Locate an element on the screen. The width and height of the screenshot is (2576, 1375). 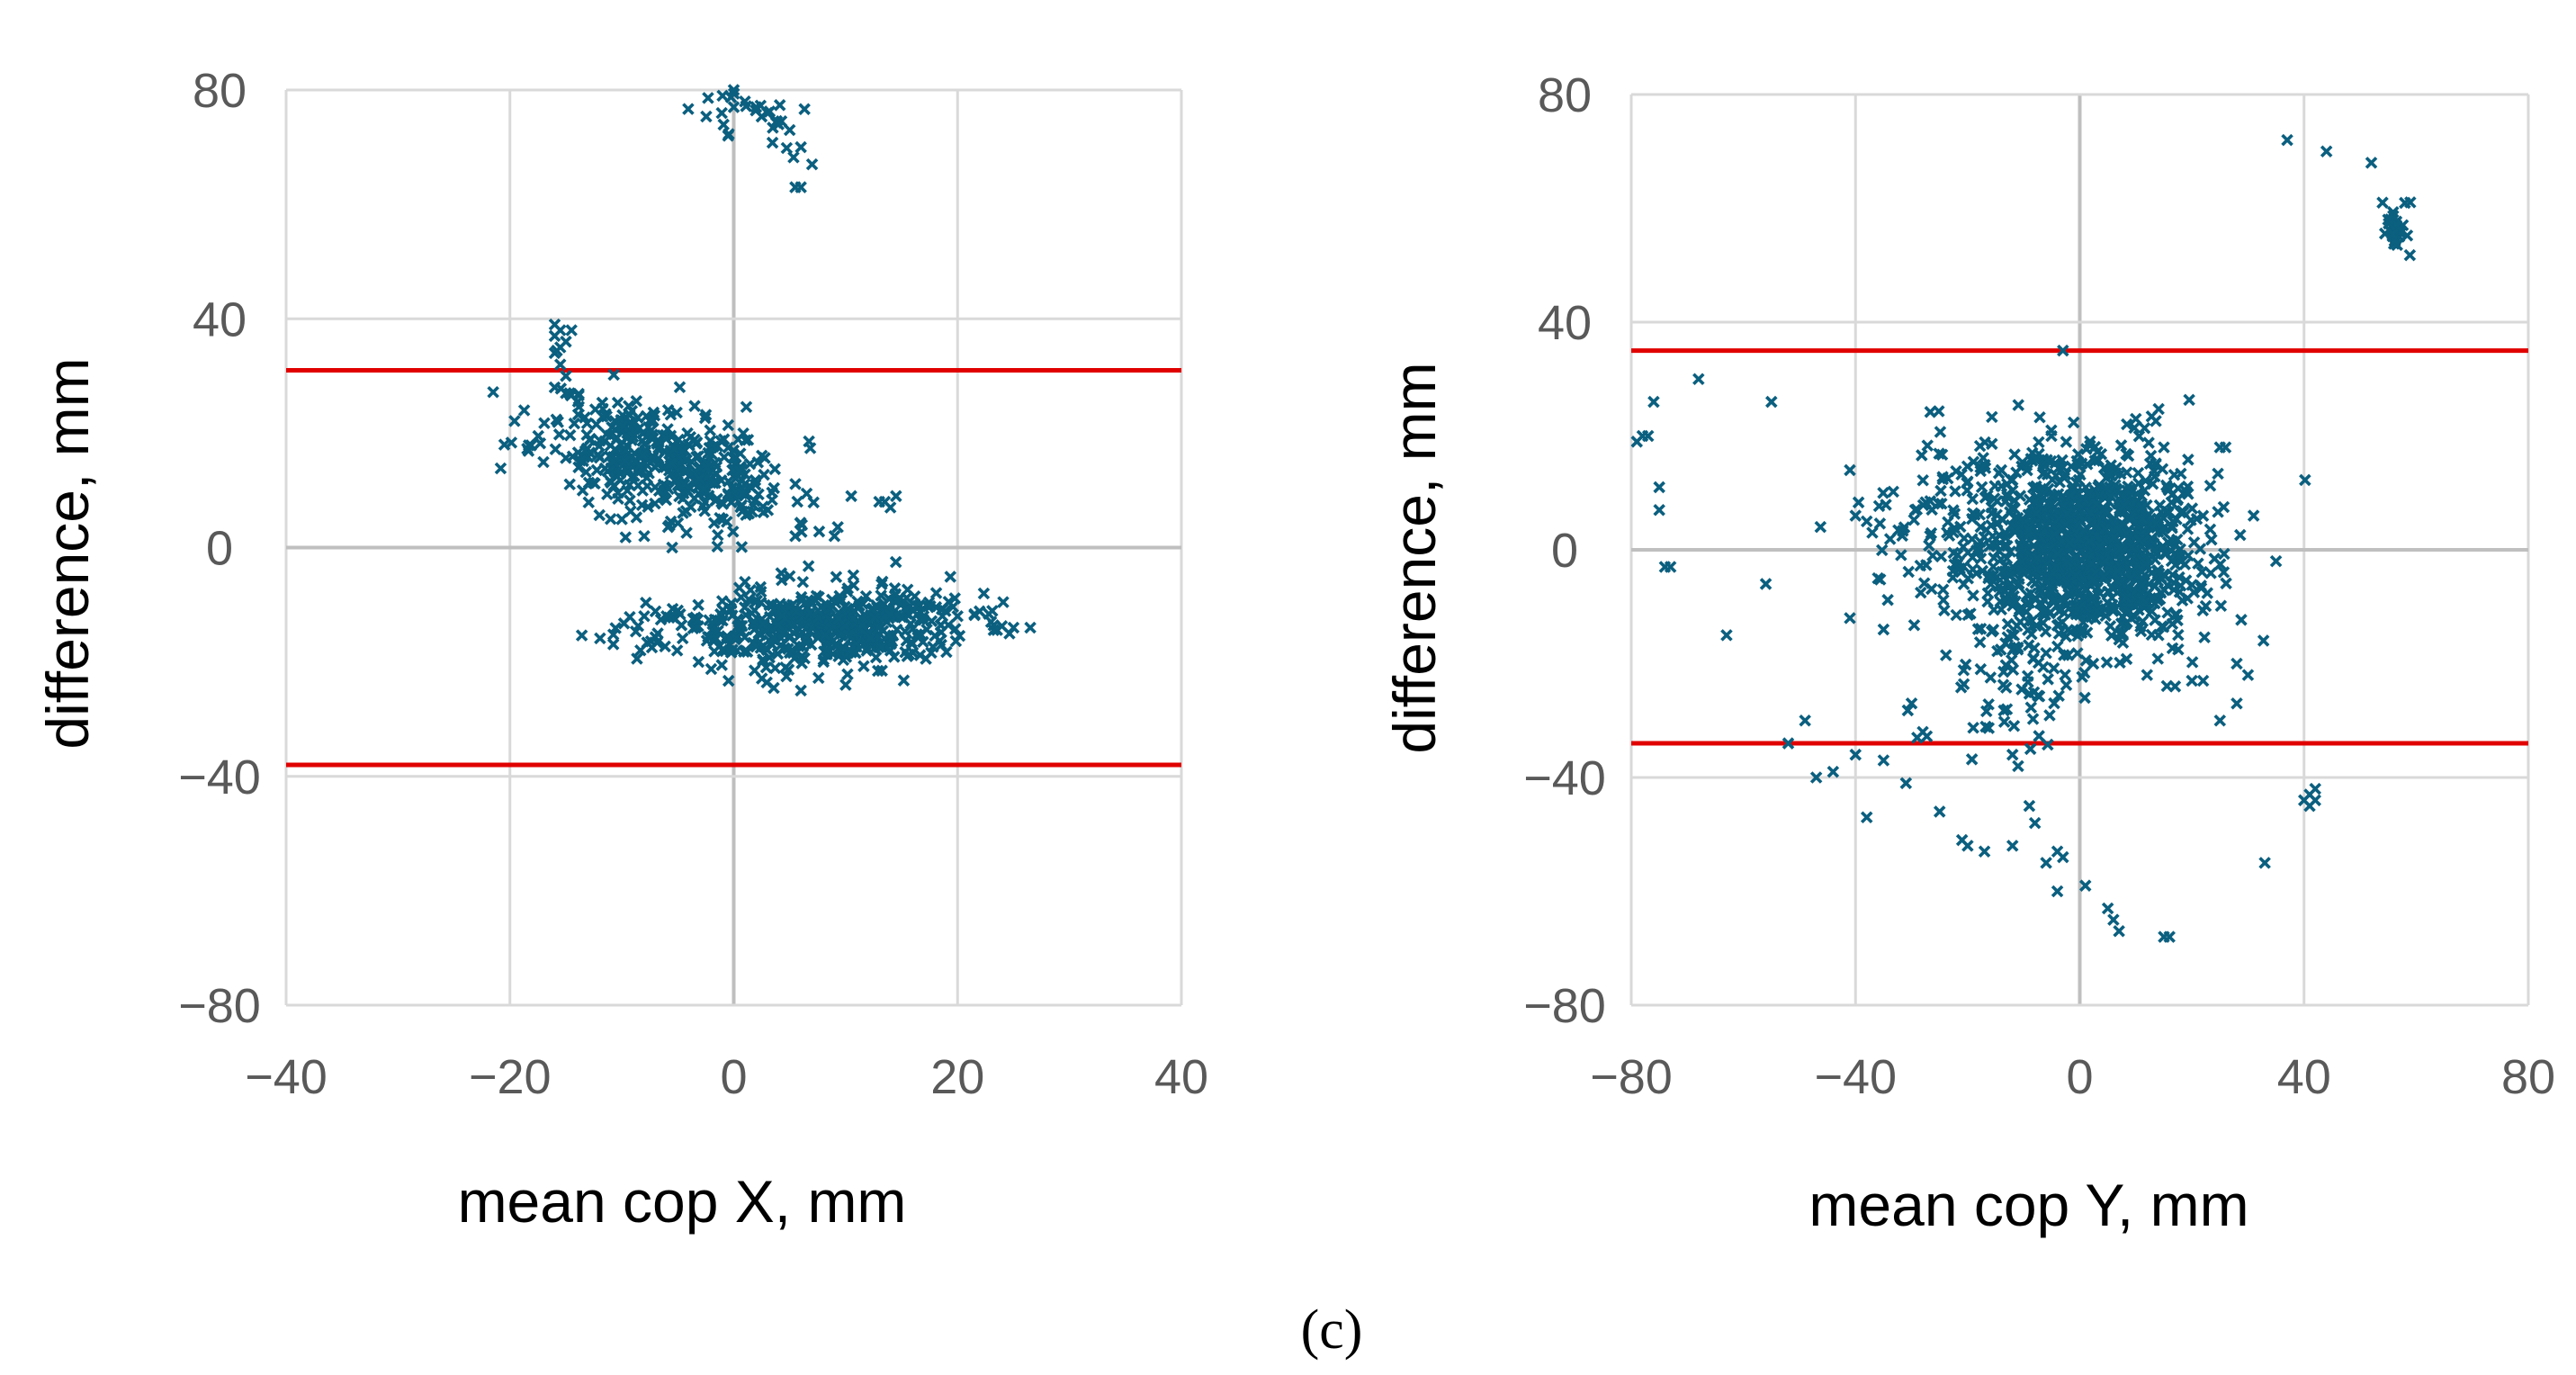
y-tick-labels-1: −80 −40 0 40 80 is located at coordinates (1565, 550).